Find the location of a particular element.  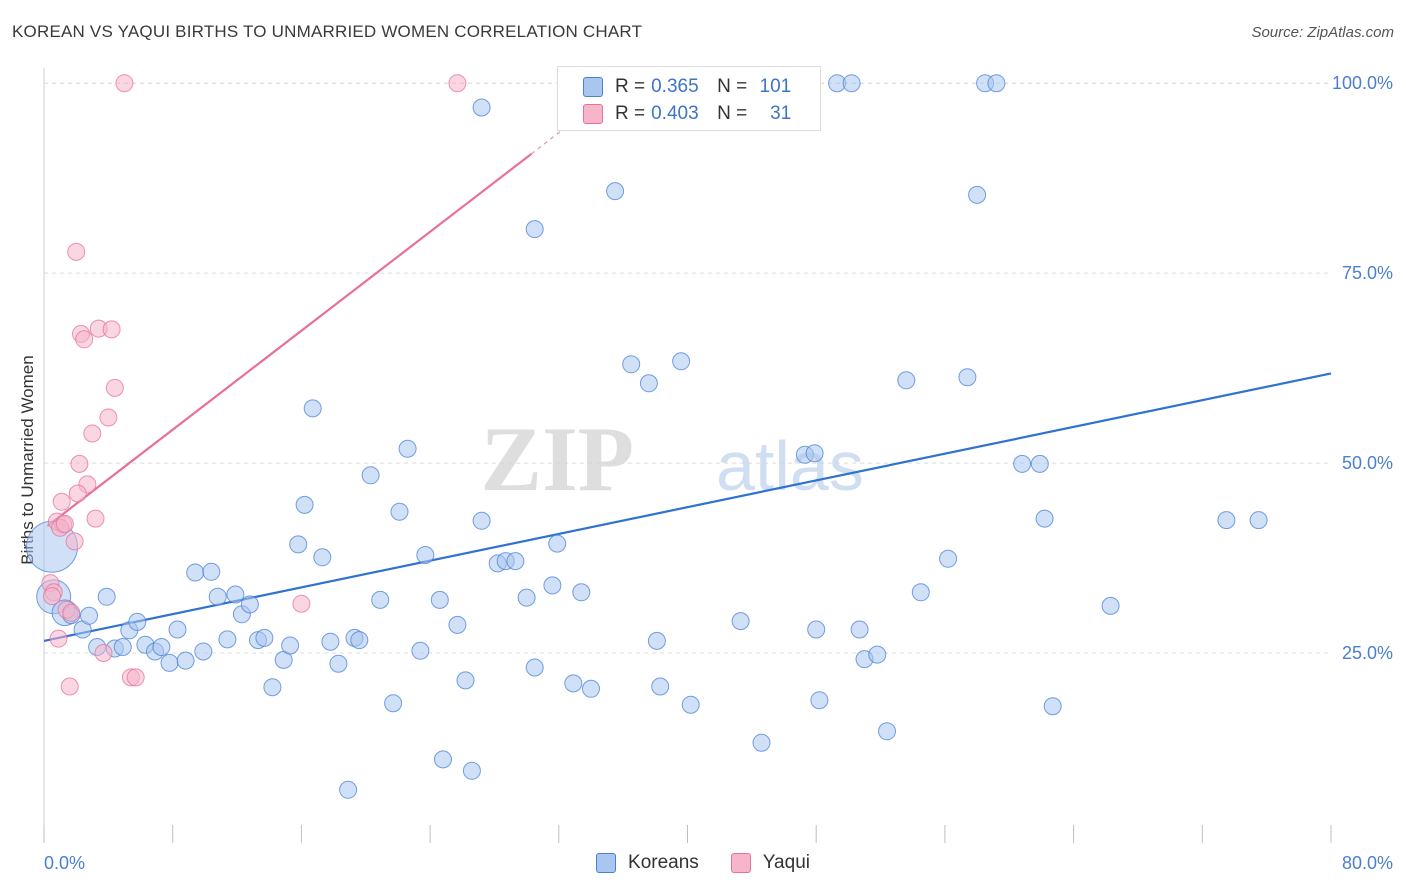

yaqui-trend-line is located at coordinates (289, 340).